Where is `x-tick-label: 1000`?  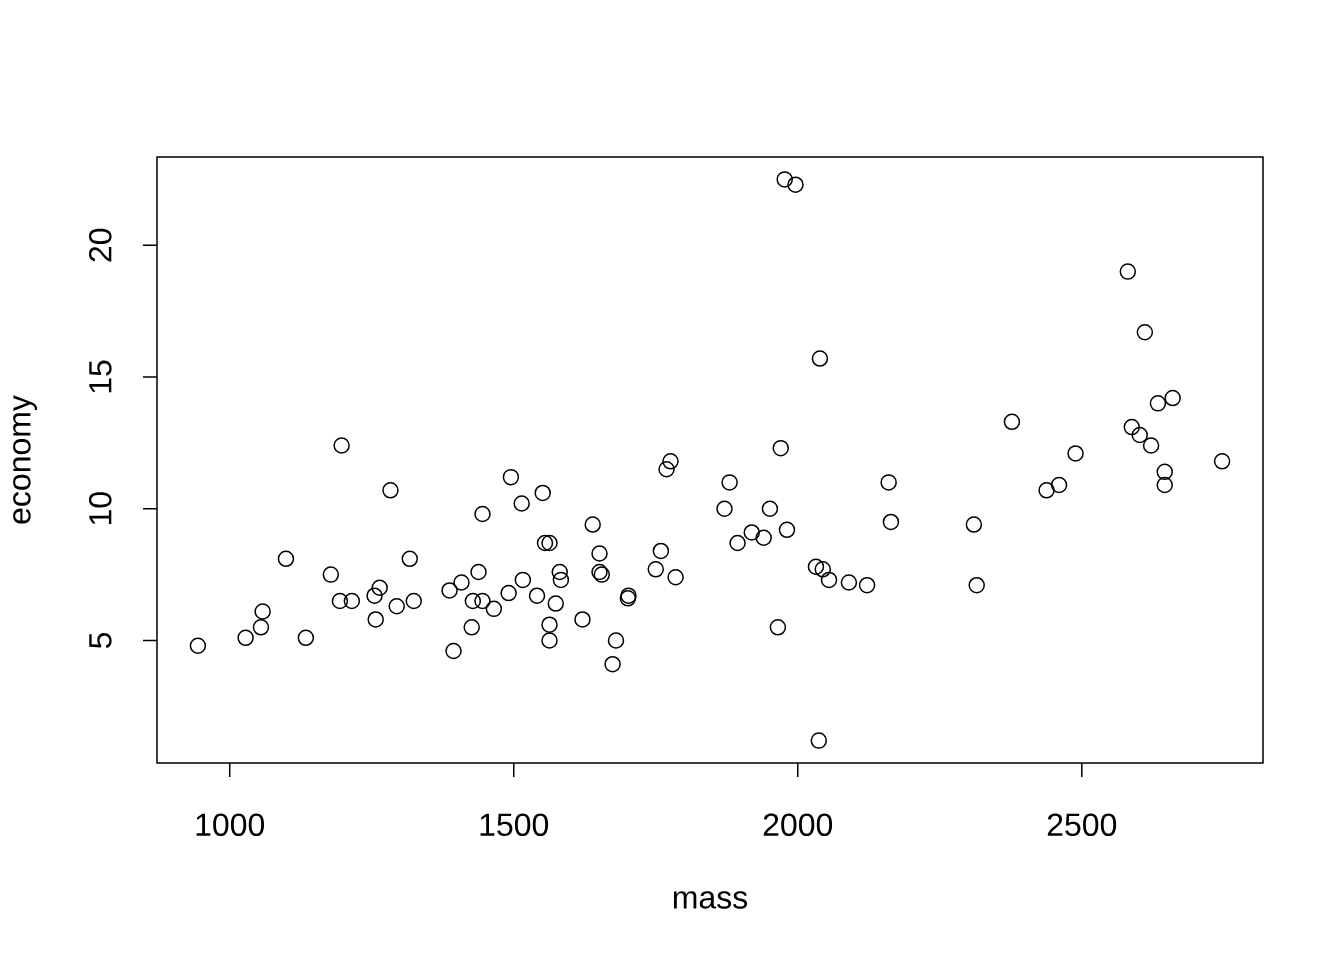 x-tick-label: 1000 is located at coordinates (230, 825).